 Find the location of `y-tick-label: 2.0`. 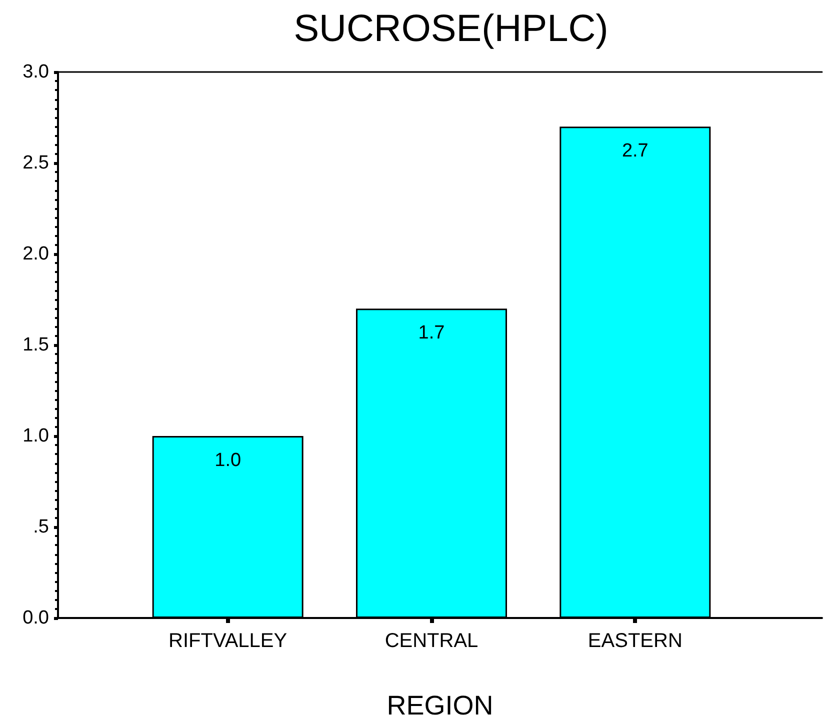

y-tick-label: 2.0 is located at coordinates (35, 254).